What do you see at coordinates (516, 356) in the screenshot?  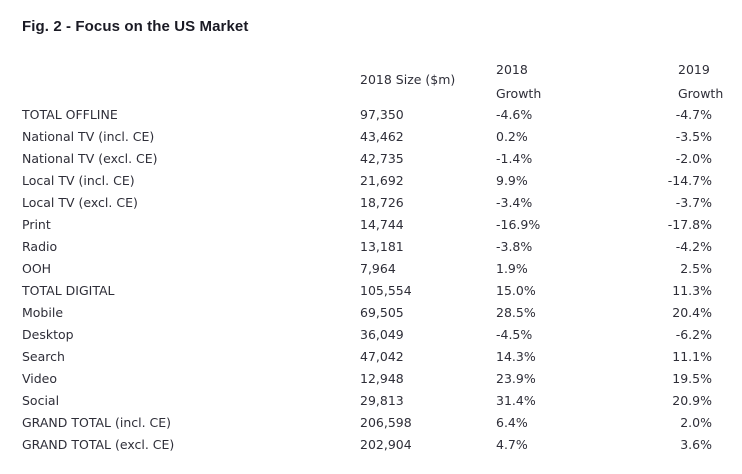 I see `row-growth-2018: 14.3%` at bounding box center [516, 356].